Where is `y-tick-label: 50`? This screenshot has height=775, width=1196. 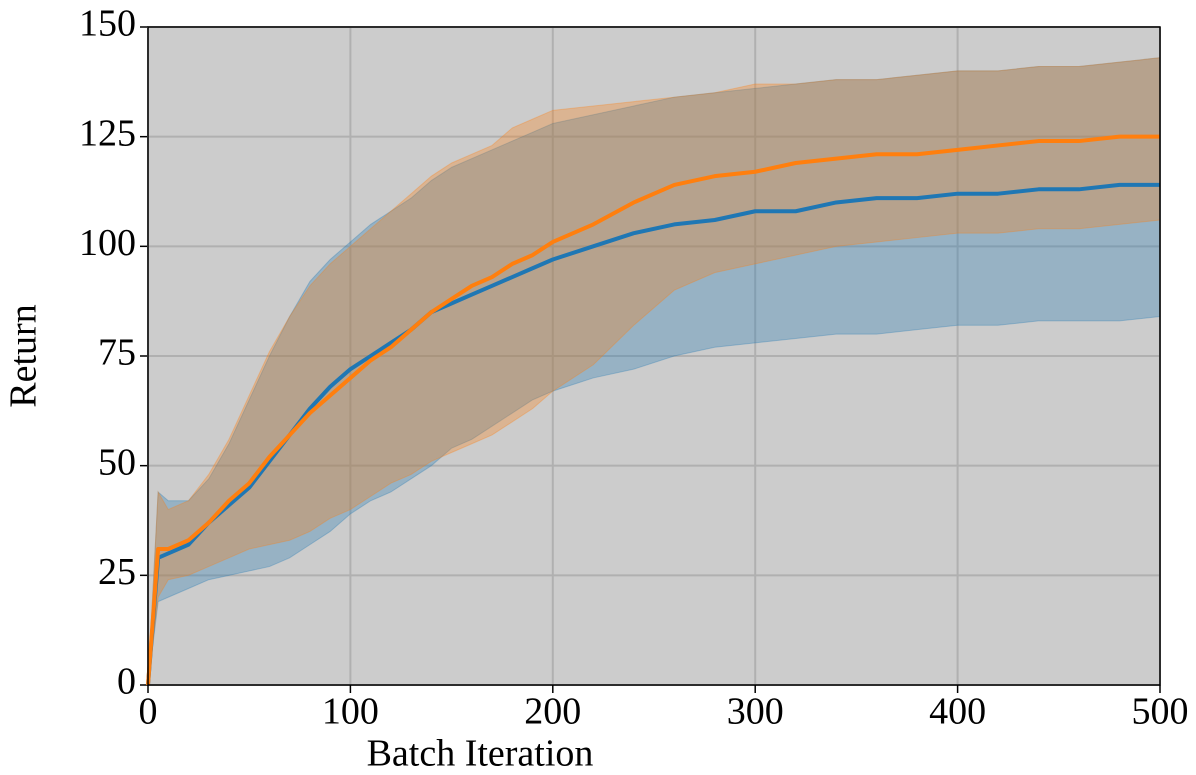 y-tick-label: 50 is located at coordinates (117, 462).